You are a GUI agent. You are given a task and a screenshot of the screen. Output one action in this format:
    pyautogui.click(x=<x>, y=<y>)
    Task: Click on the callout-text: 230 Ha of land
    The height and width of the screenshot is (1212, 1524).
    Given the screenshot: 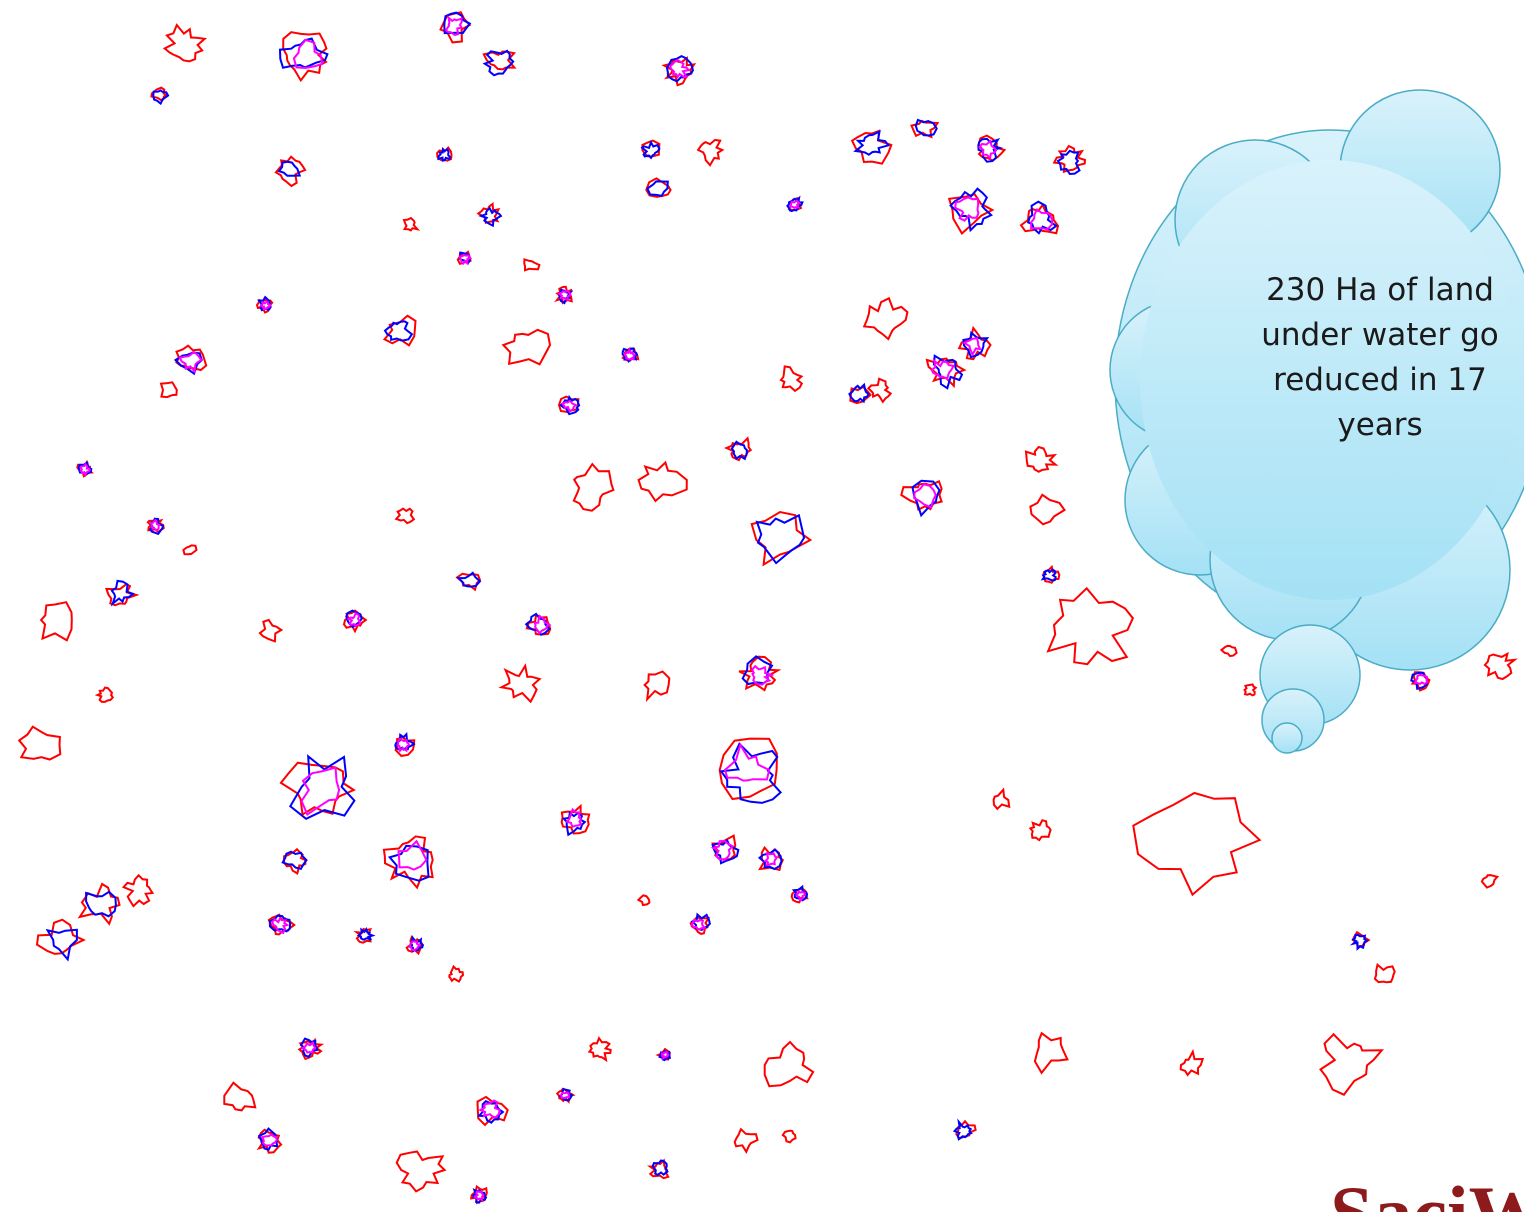 What is the action you would take?
    pyautogui.click(x=1380, y=290)
    